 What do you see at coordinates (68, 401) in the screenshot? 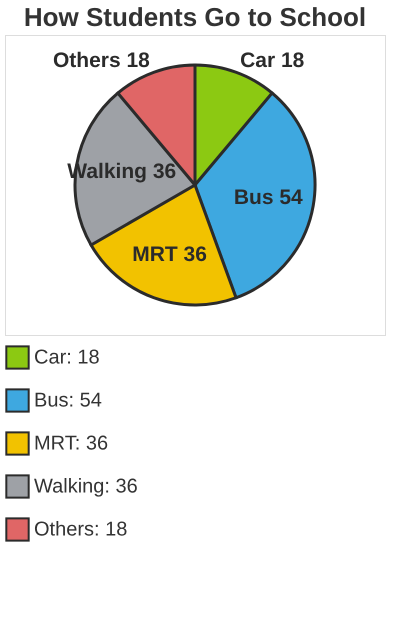
I see `legend-label: Bus: 54` at bounding box center [68, 401].